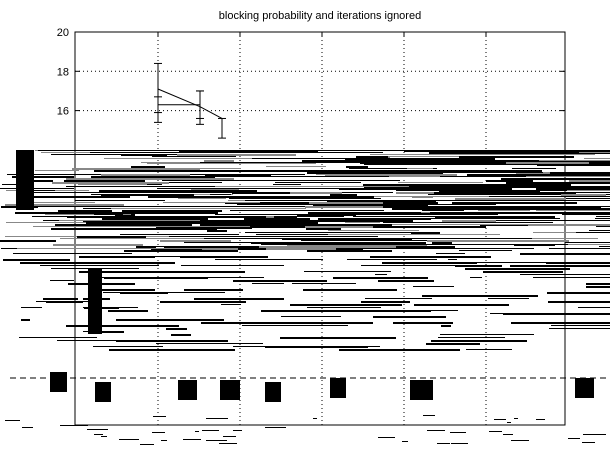 This screenshot has width=610, height=452. Describe the element at coordinates (63, 112) in the screenshot. I see `y-tick-label: 16` at that location.